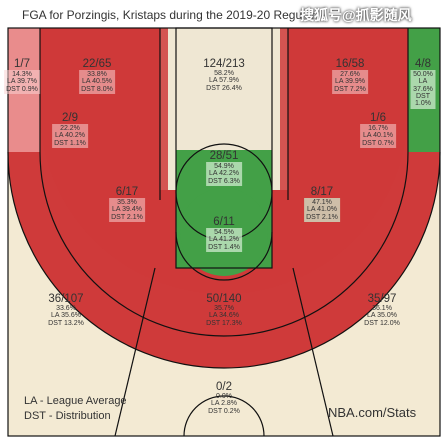  I want to click on zone-la: LA 39.7%, so click(22, 82).